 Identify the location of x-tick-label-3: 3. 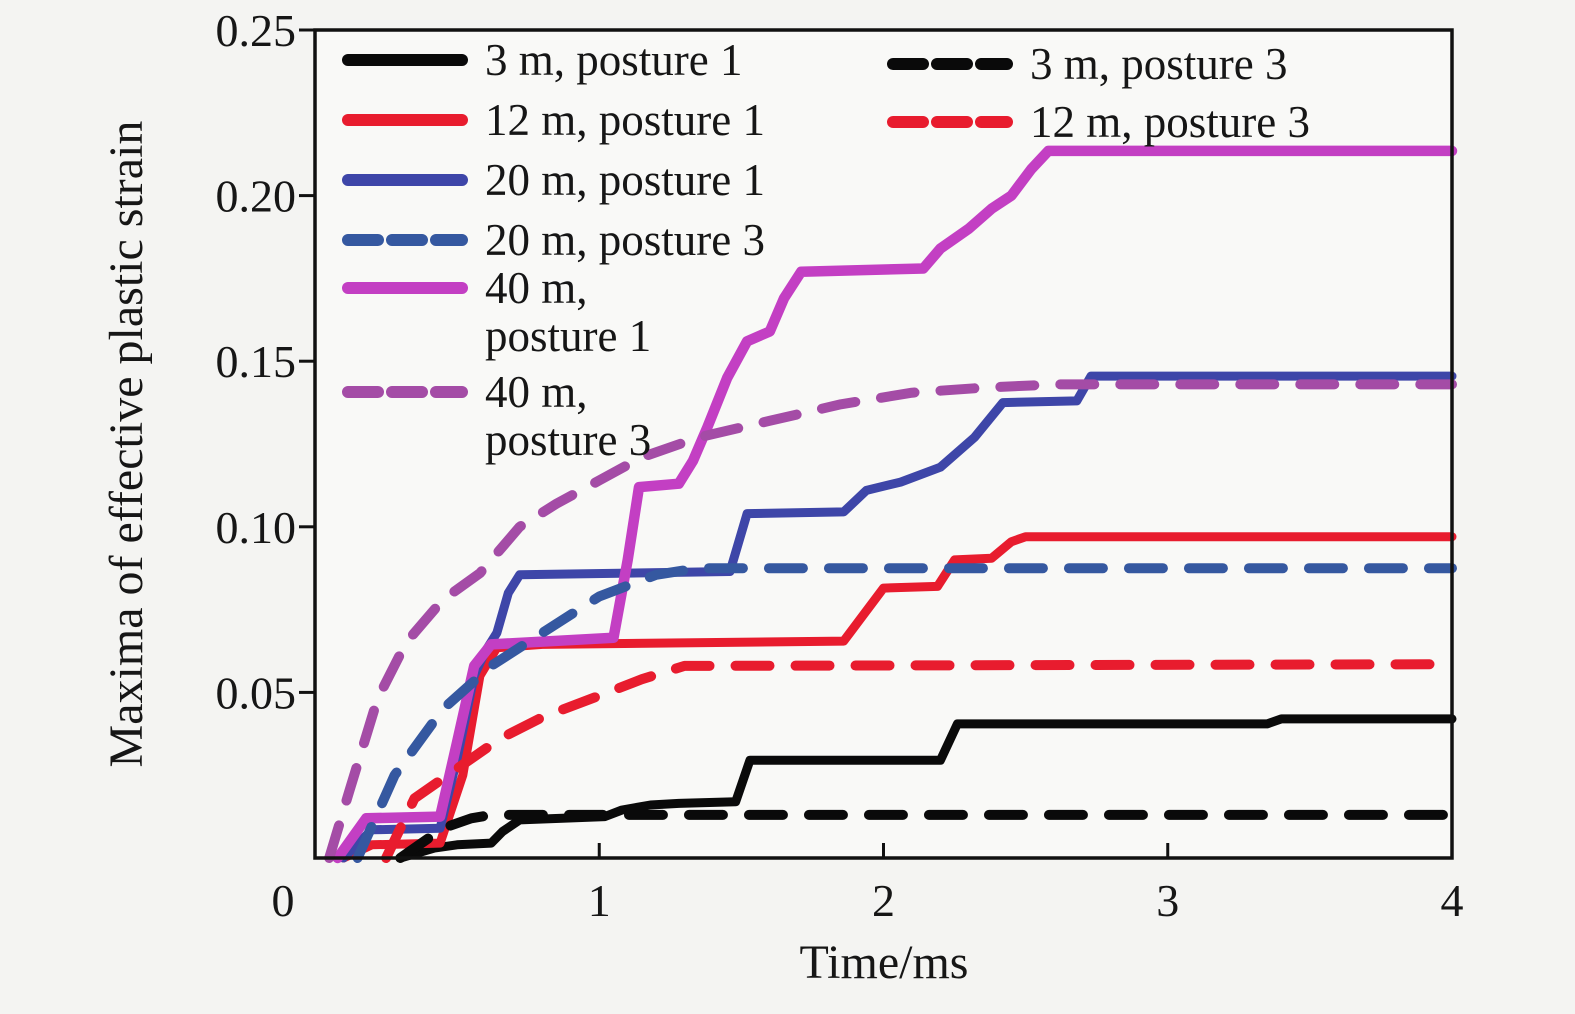
(1167, 900).